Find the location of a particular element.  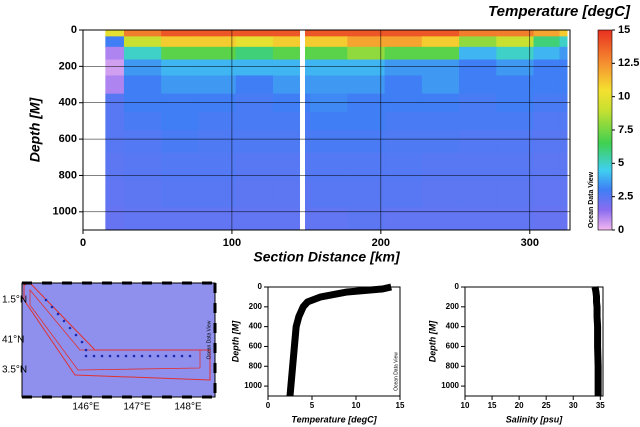

x-tick-label: 200 is located at coordinates (381, 243).